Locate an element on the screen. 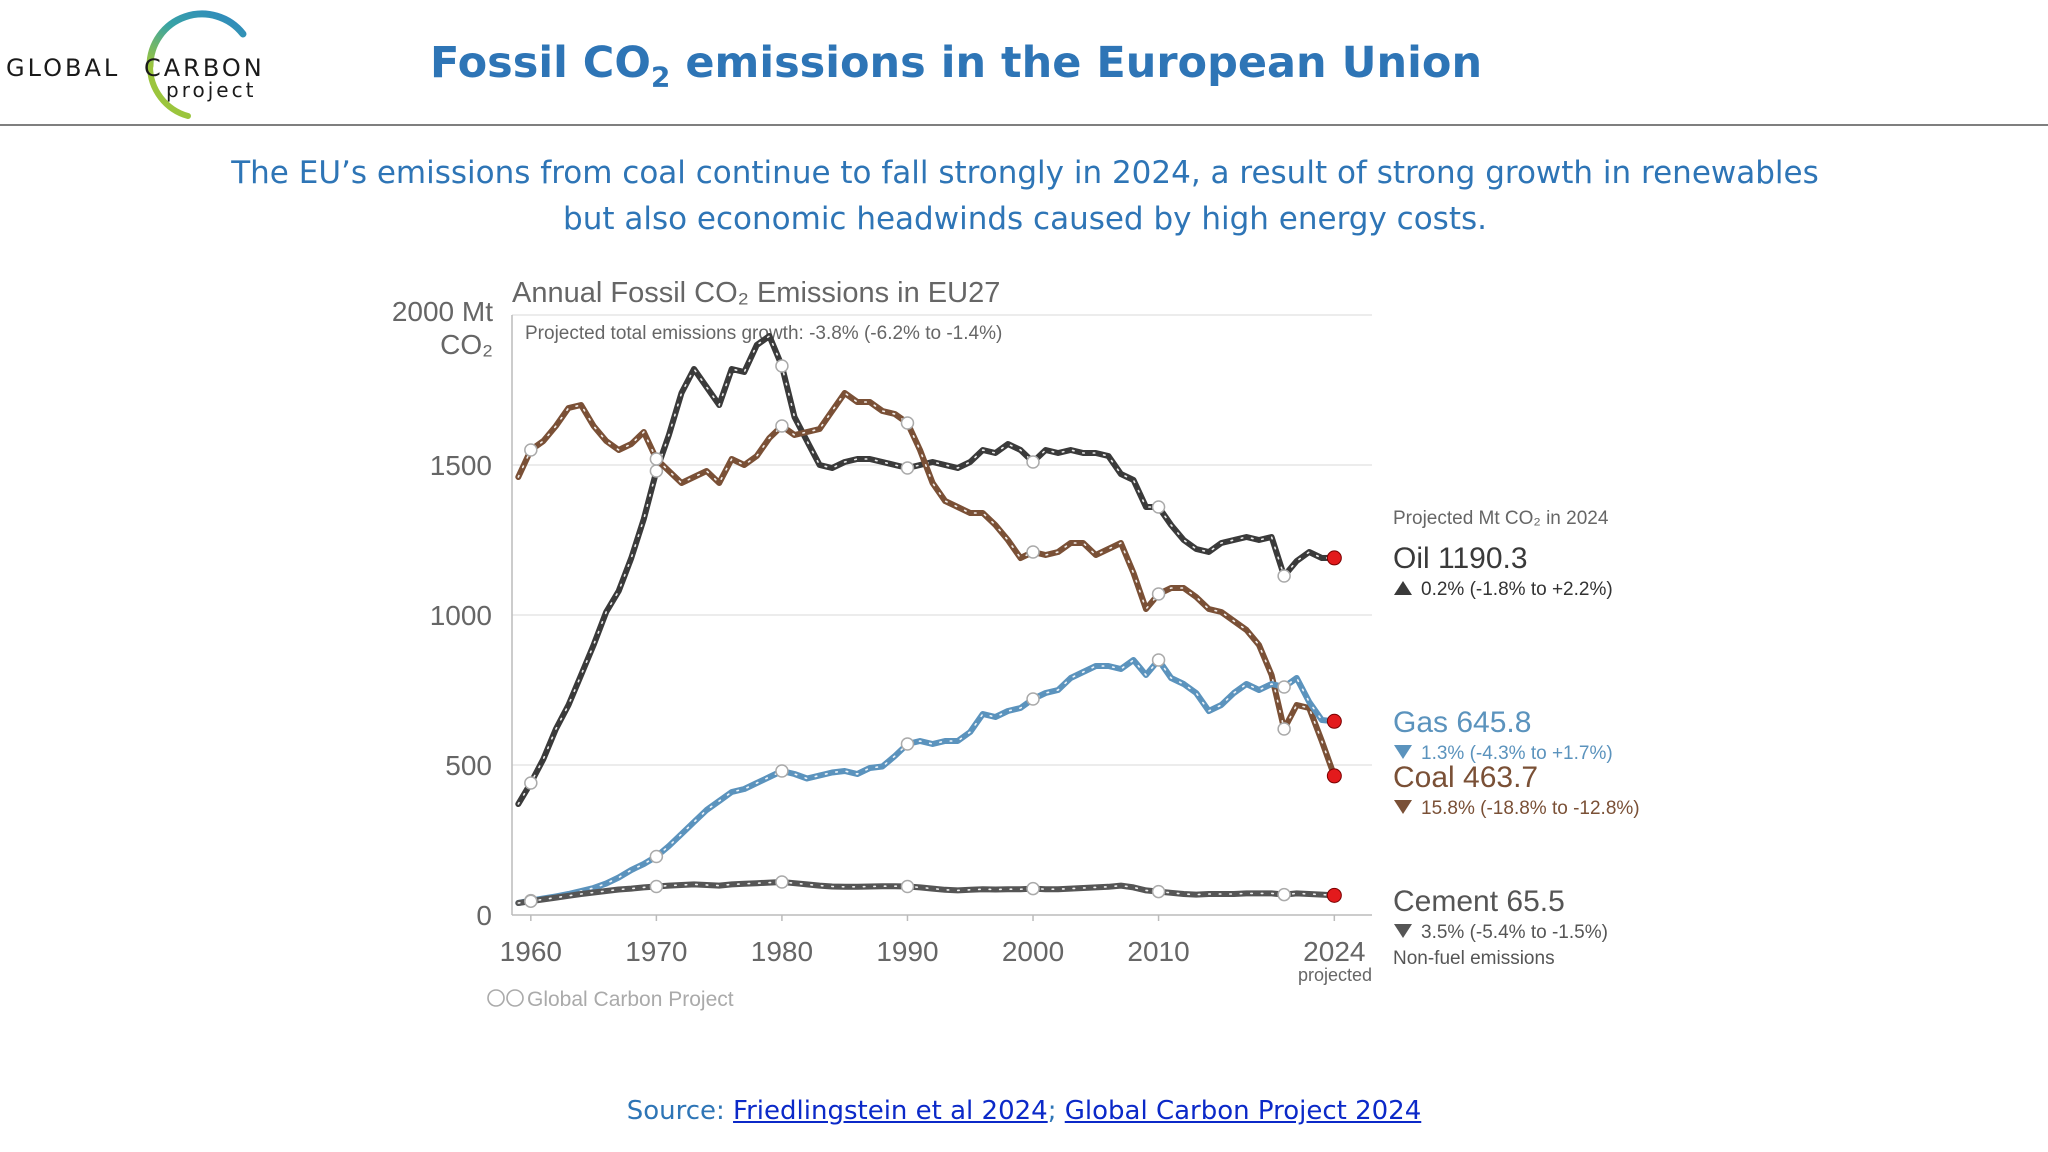  projected-point-oil is located at coordinates (1334, 558).